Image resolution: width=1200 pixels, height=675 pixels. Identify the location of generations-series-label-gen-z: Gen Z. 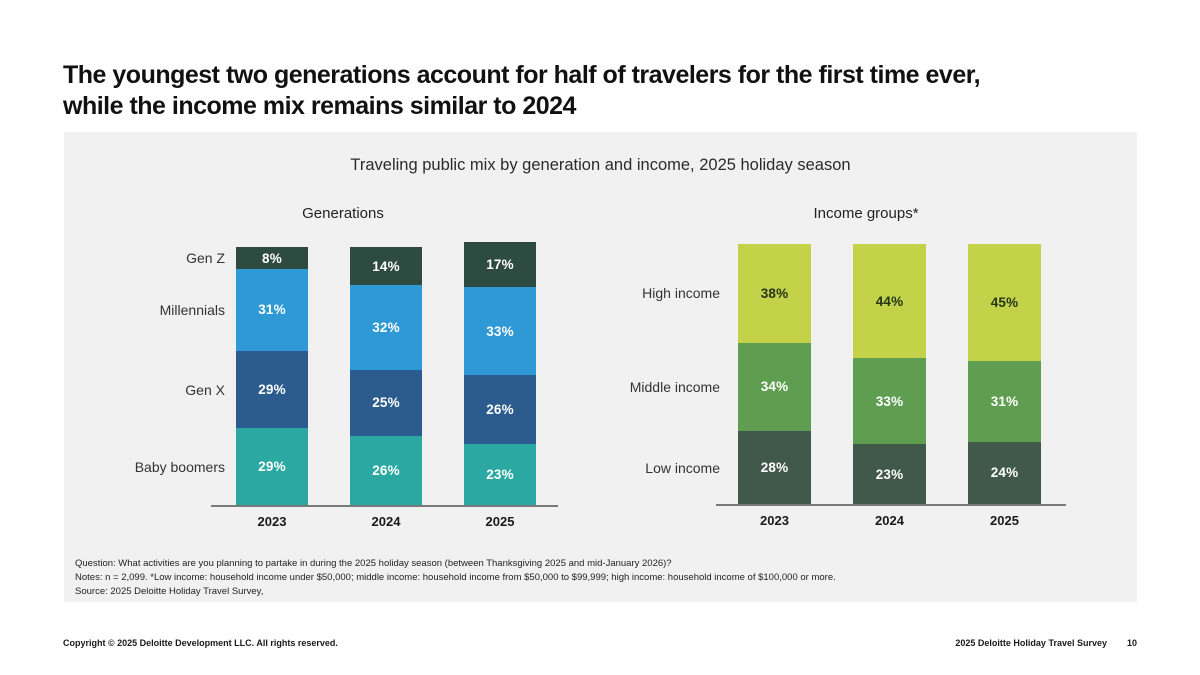
(205, 258).